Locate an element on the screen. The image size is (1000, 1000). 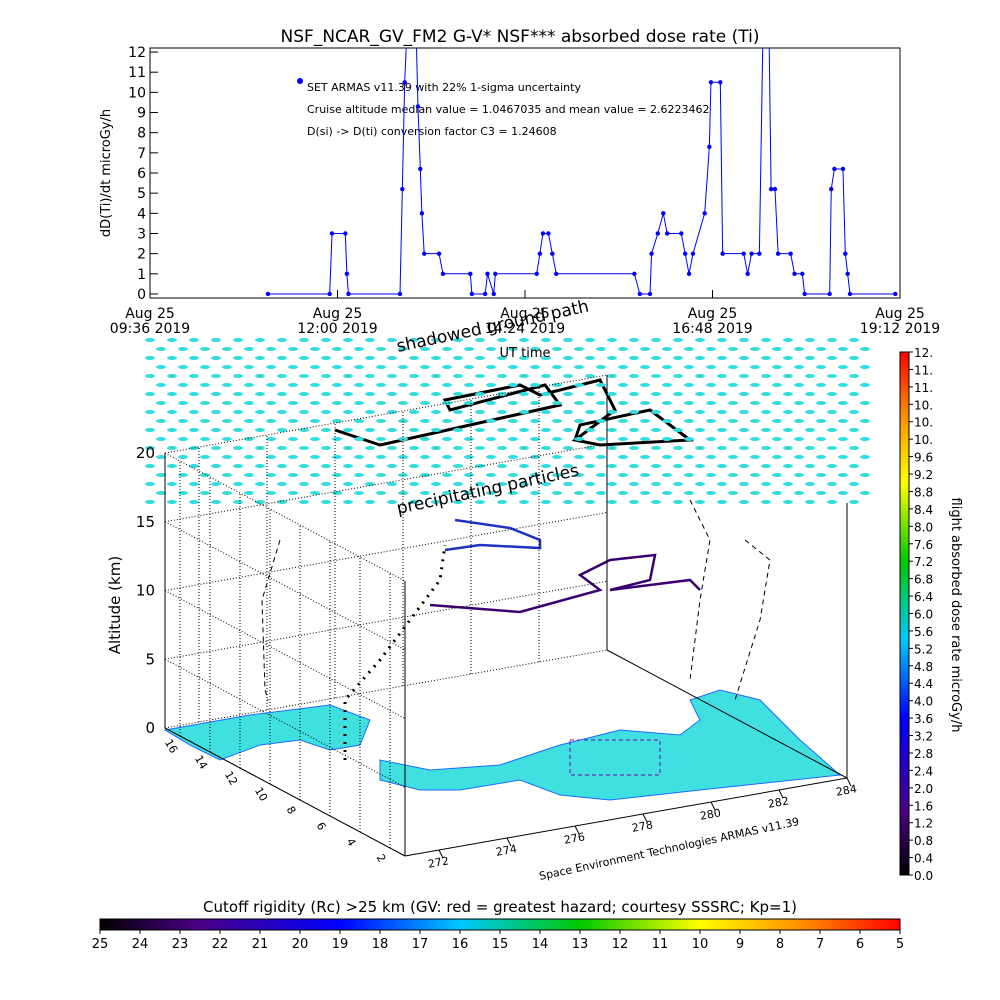
y-tick-label: 2 is located at coordinates (381, 858).